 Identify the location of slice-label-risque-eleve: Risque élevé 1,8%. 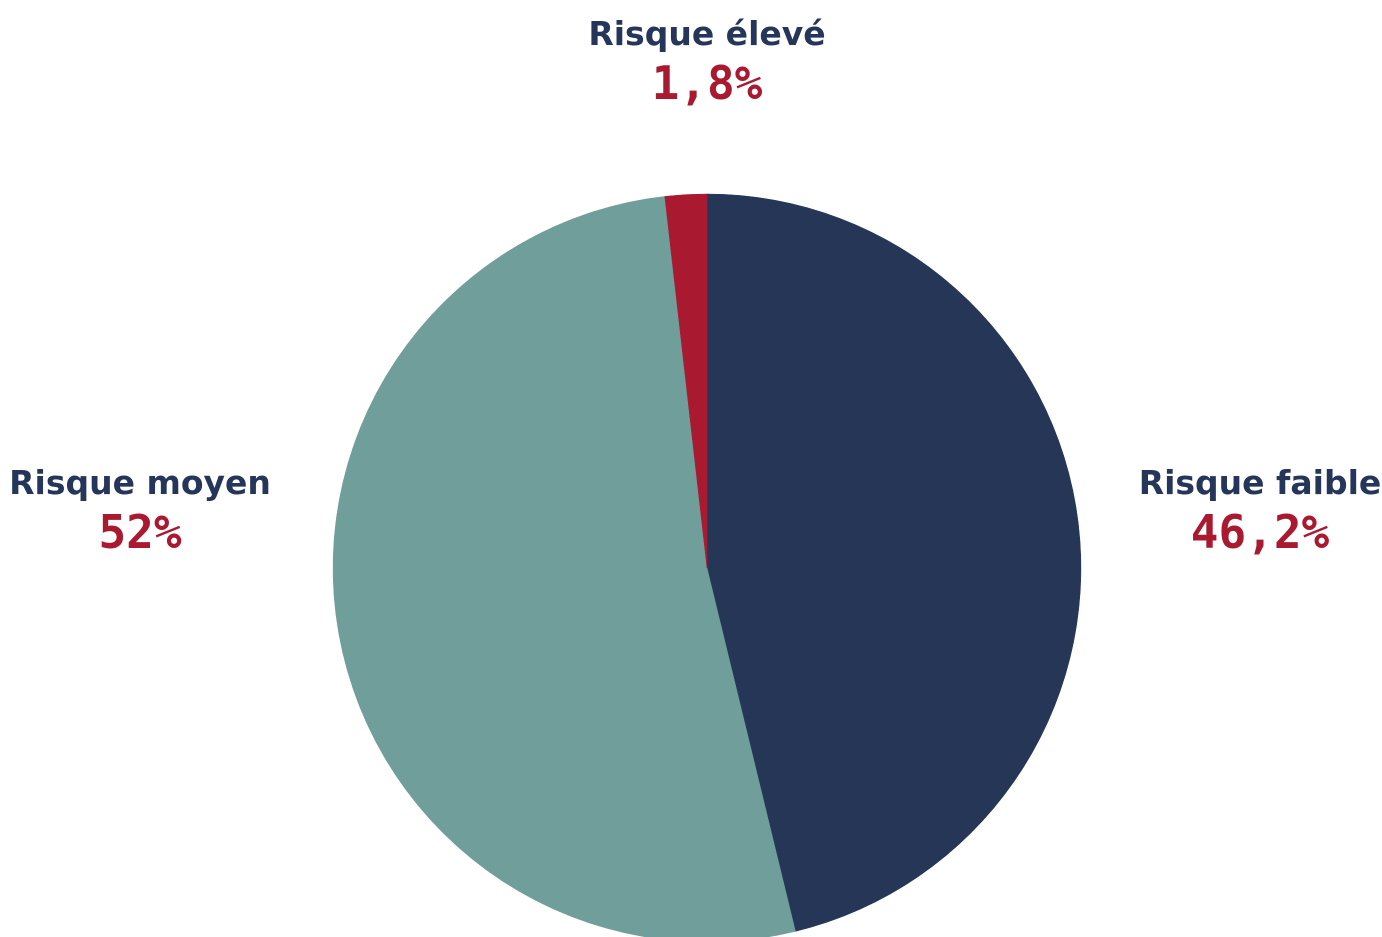
(706, 61).